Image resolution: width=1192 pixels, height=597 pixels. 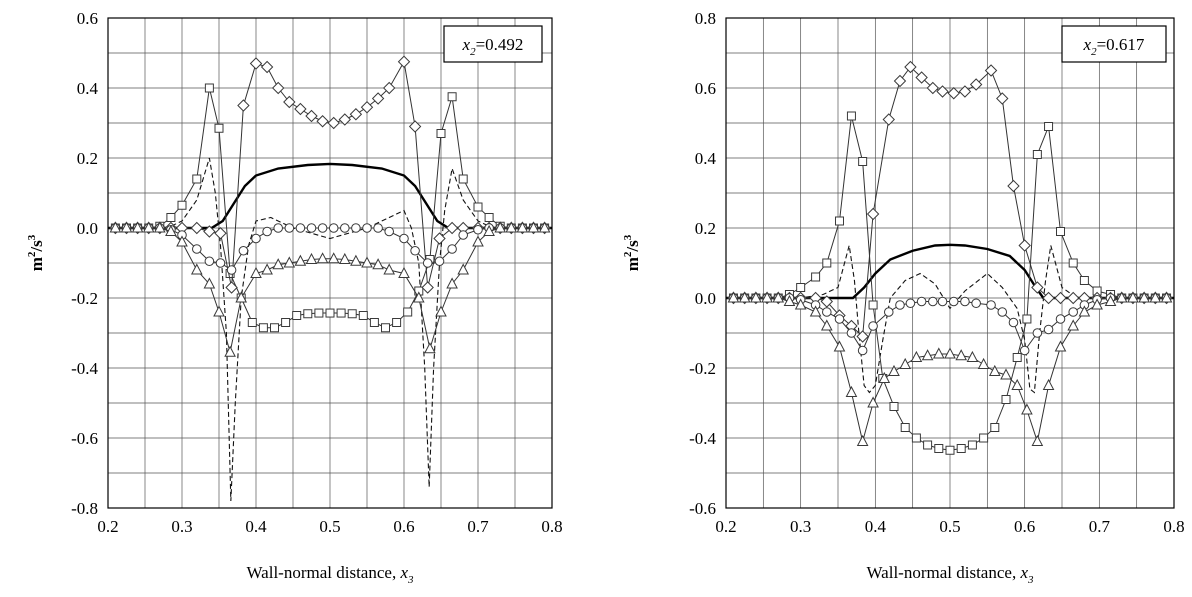 I want to click on series-triangle, so click(x=330, y=289).